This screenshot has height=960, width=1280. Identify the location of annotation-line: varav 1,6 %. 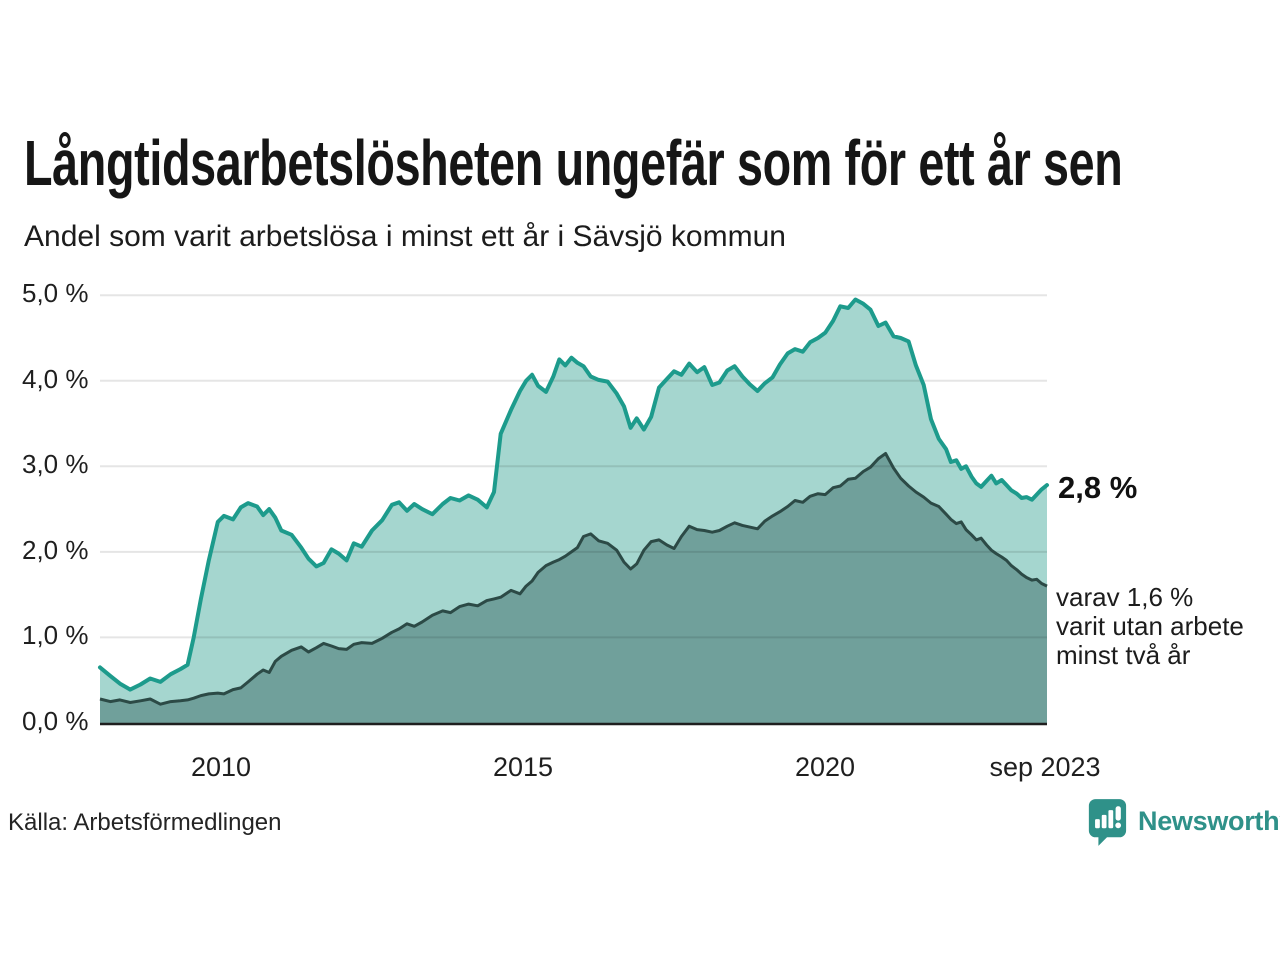
(1125, 597).